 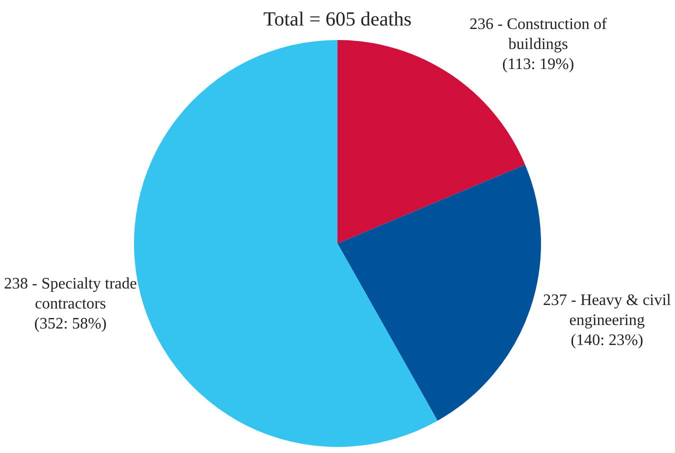 What do you see at coordinates (337, 19) in the screenshot?
I see `chart-title: Total = 605 deaths` at bounding box center [337, 19].